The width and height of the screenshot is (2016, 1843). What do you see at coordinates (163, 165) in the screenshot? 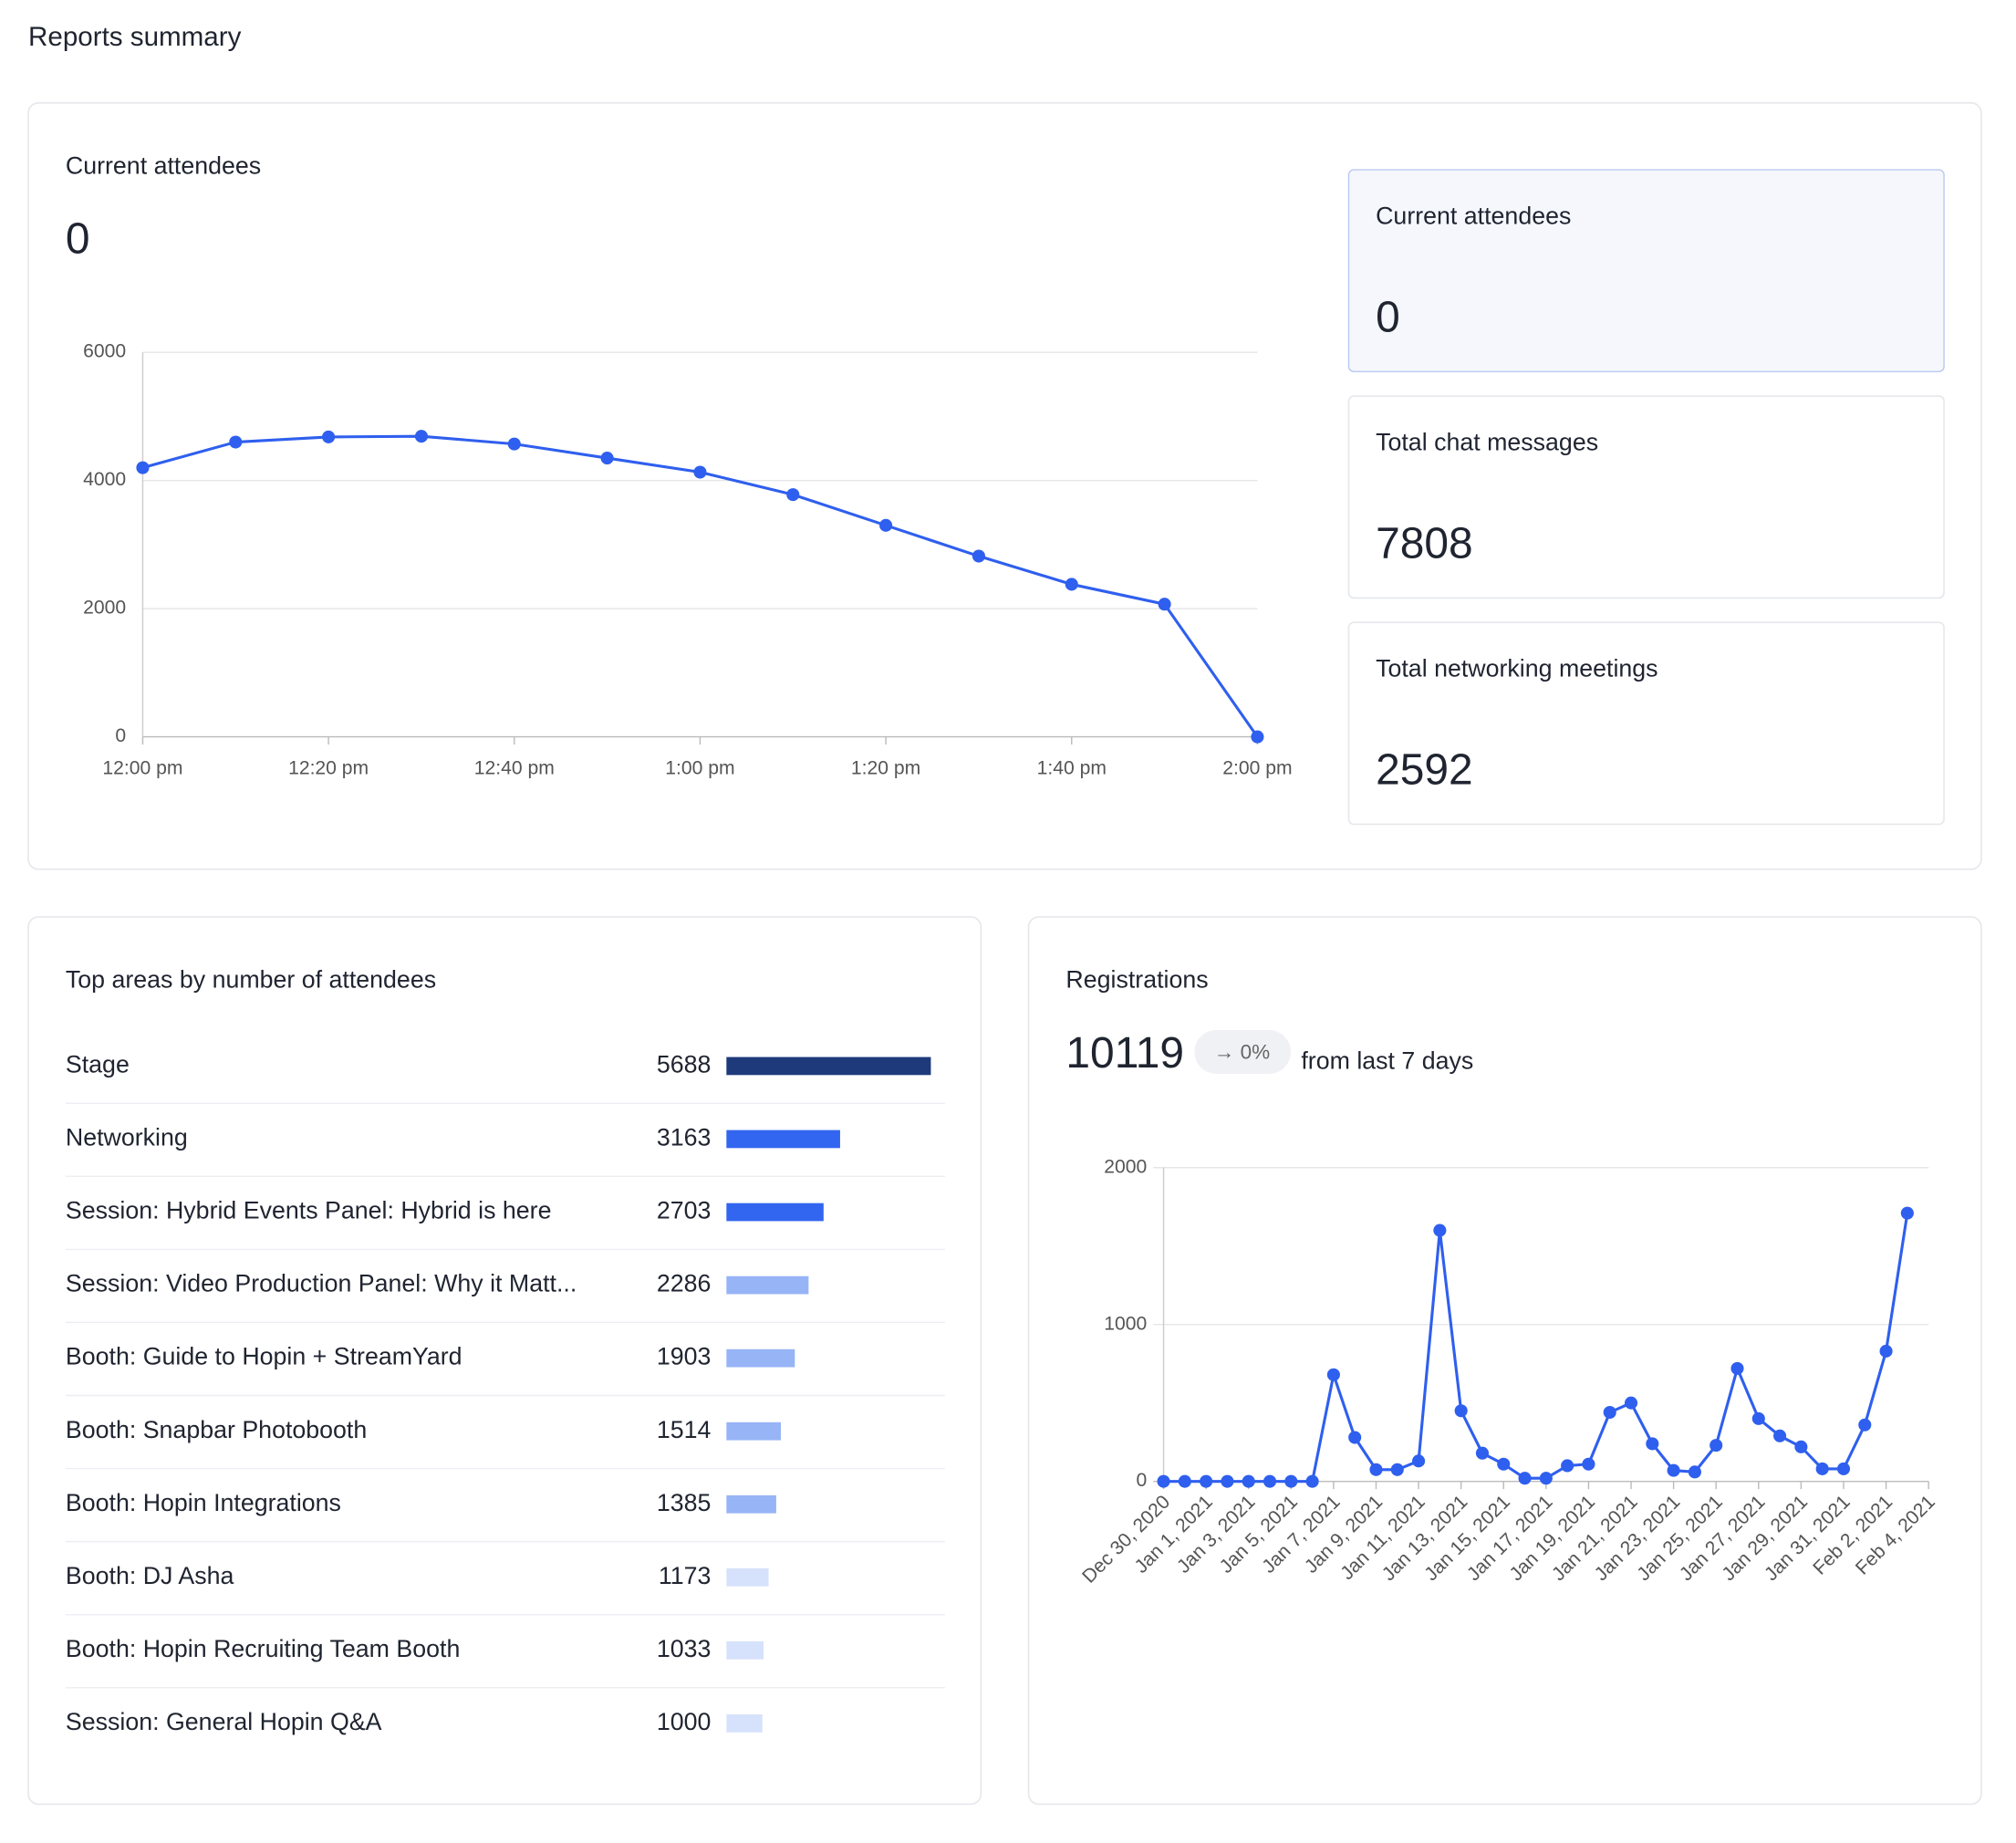
I see `chart-title: Current attendees` at bounding box center [163, 165].